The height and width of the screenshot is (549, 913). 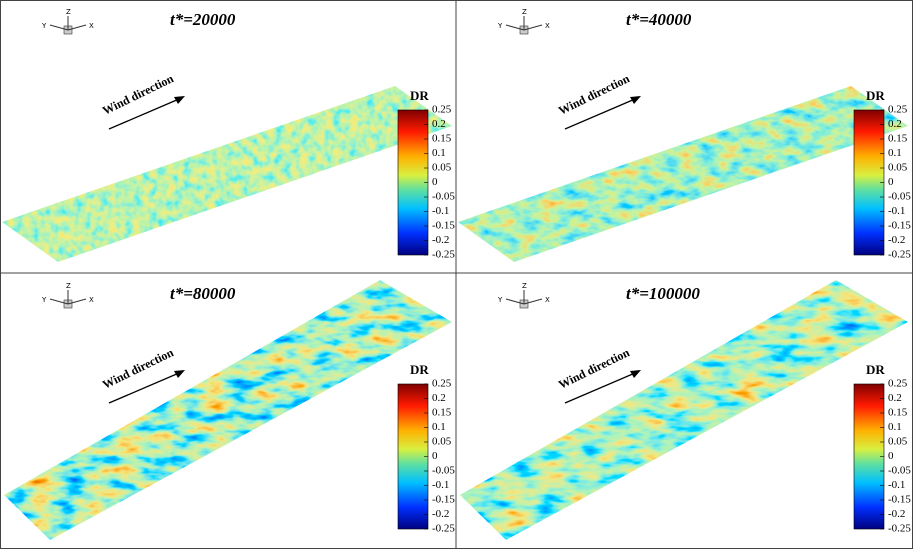 I want to click on panel-title: t*=40000, so click(x=659, y=19).